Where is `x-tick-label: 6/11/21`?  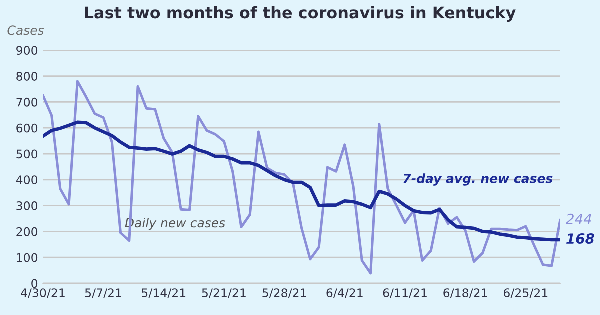
x-tick-label: 6/11/21 is located at coordinates (405, 293).